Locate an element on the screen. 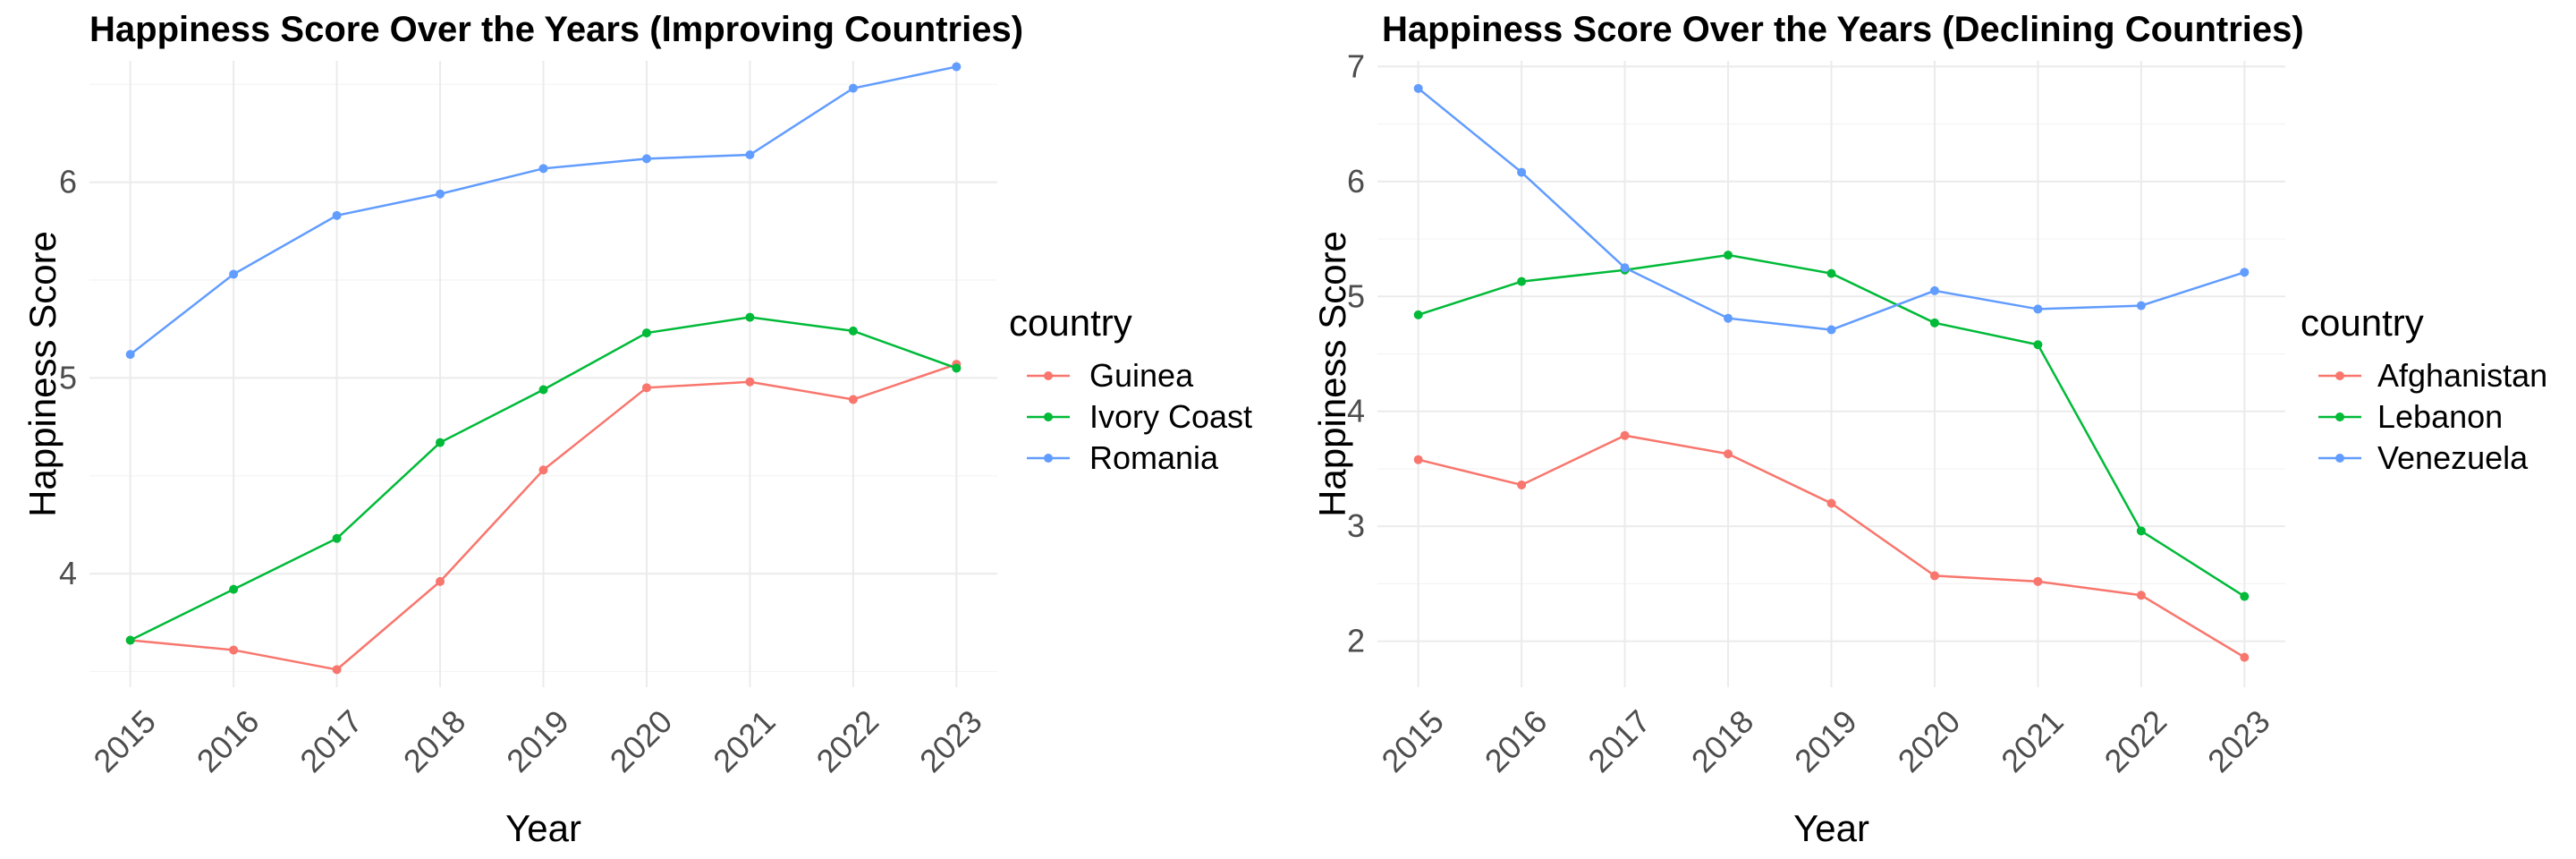 The width and height of the screenshot is (2576, 859). y-tick-label: 2 is located at coordinates (1356, 641).